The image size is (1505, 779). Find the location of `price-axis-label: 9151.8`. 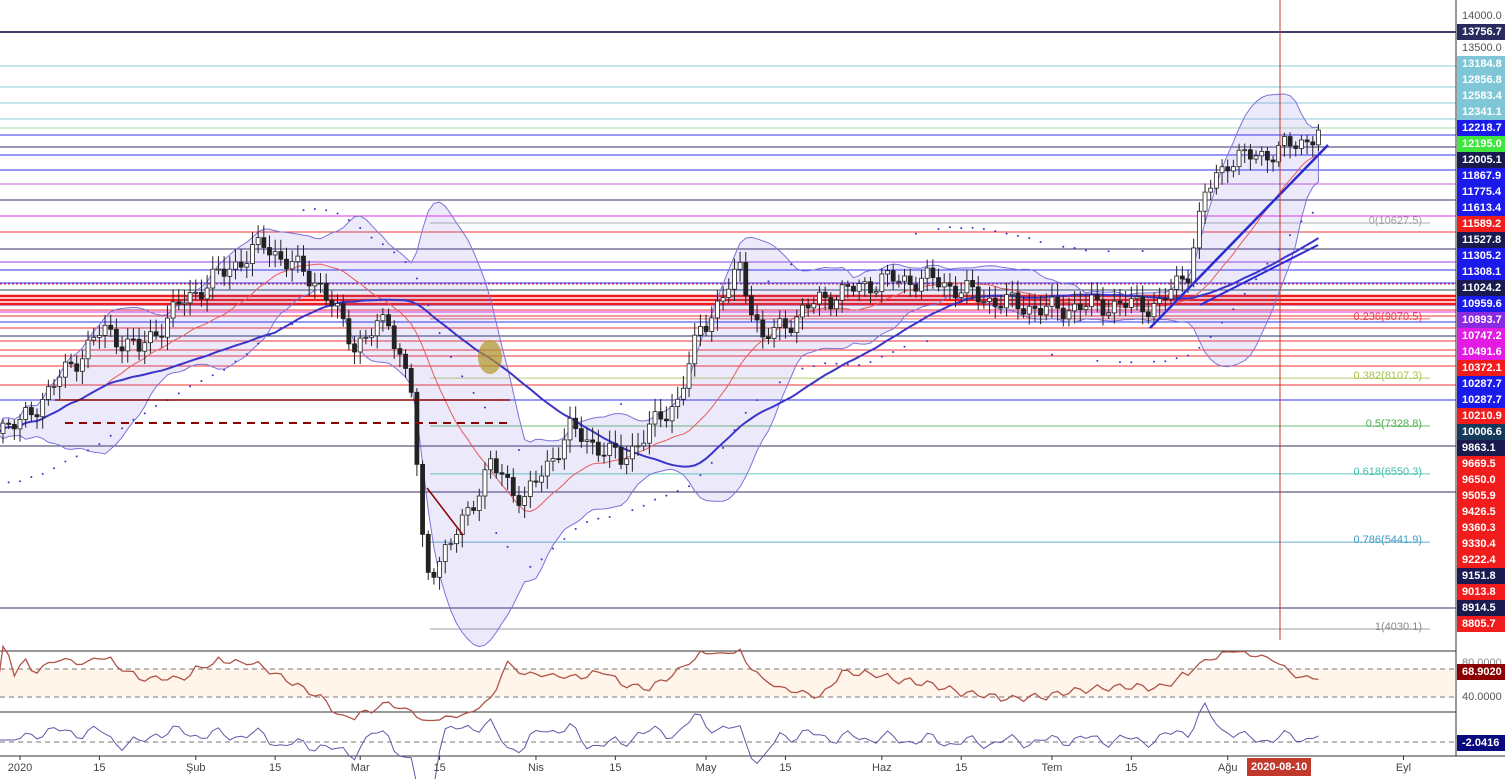

price-axis-label: 9151.8 is located at coordinates (1481, 576).